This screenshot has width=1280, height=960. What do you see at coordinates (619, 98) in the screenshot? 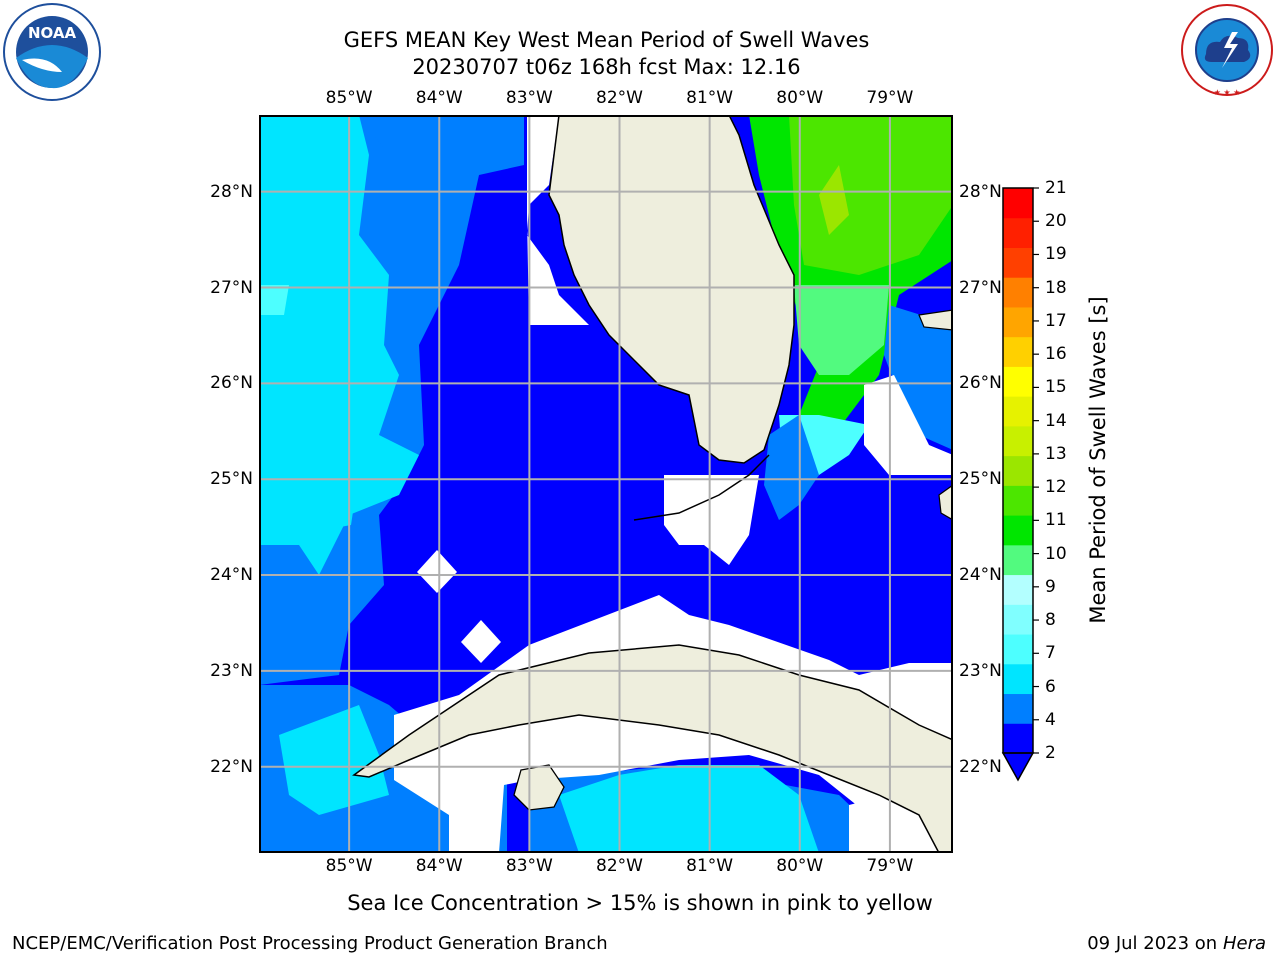
I see `longitude-label: 82°W` at bounding box center [619, 98].